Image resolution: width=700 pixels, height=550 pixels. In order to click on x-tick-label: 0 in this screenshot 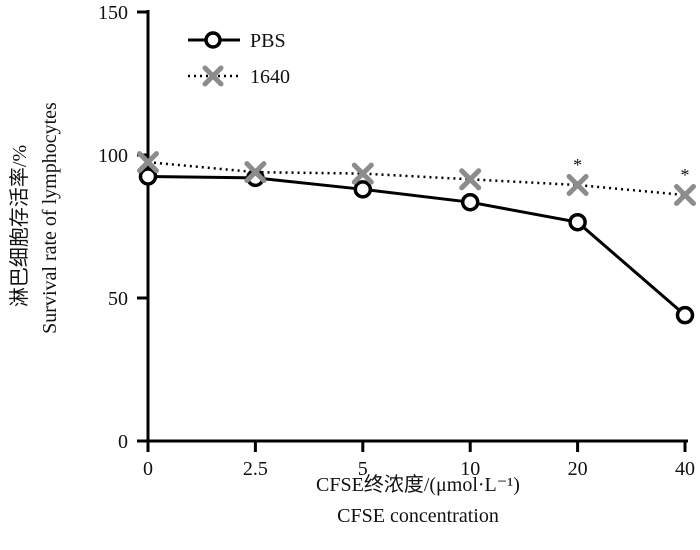, I will do `click(148, 469)`.